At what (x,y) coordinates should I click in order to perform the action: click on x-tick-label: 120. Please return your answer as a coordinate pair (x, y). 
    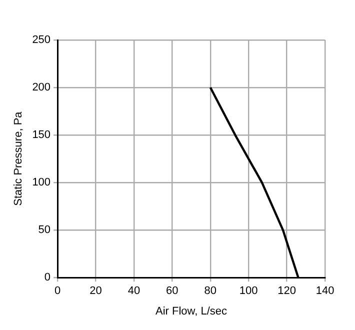
    Looking at the image, I should click on (287, 291).